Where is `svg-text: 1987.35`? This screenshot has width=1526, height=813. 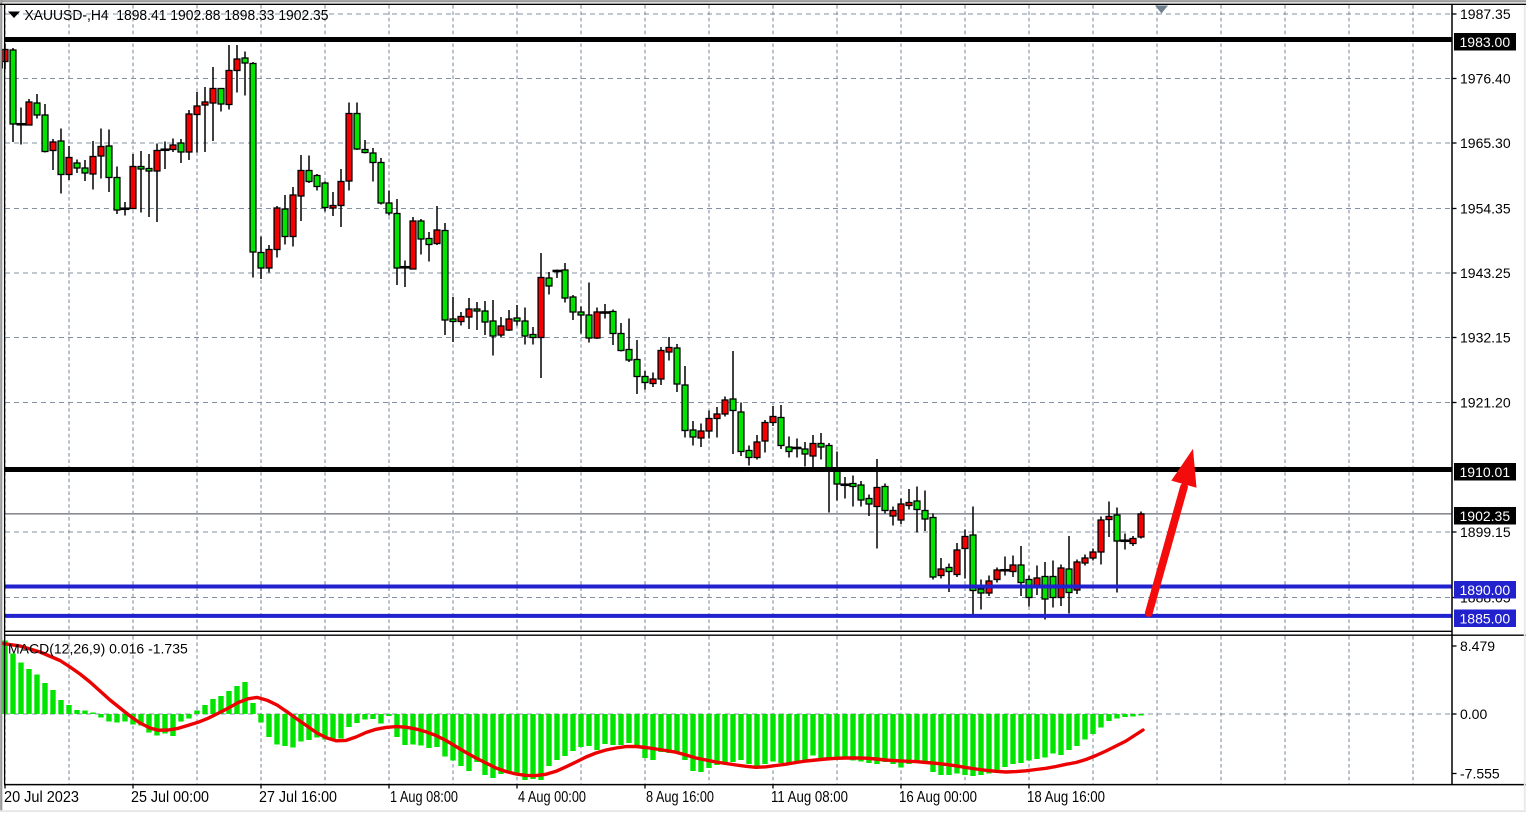
svg-text: 1987.35 is located at coordinates (1485, 14).